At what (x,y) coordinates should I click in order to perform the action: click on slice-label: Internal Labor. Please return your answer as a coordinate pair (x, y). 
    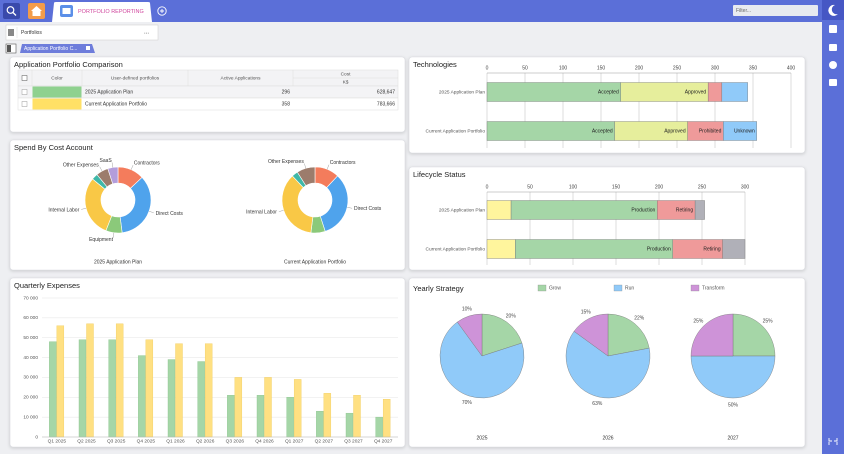
    Looking at the image, I should click on (261, 213).